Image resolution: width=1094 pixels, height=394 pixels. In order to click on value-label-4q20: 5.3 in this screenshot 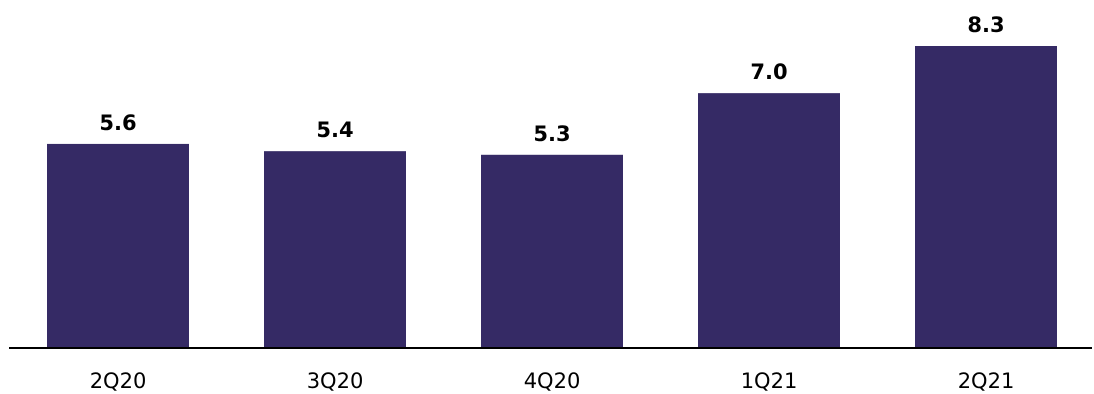, I will do `click(551, 134)`.